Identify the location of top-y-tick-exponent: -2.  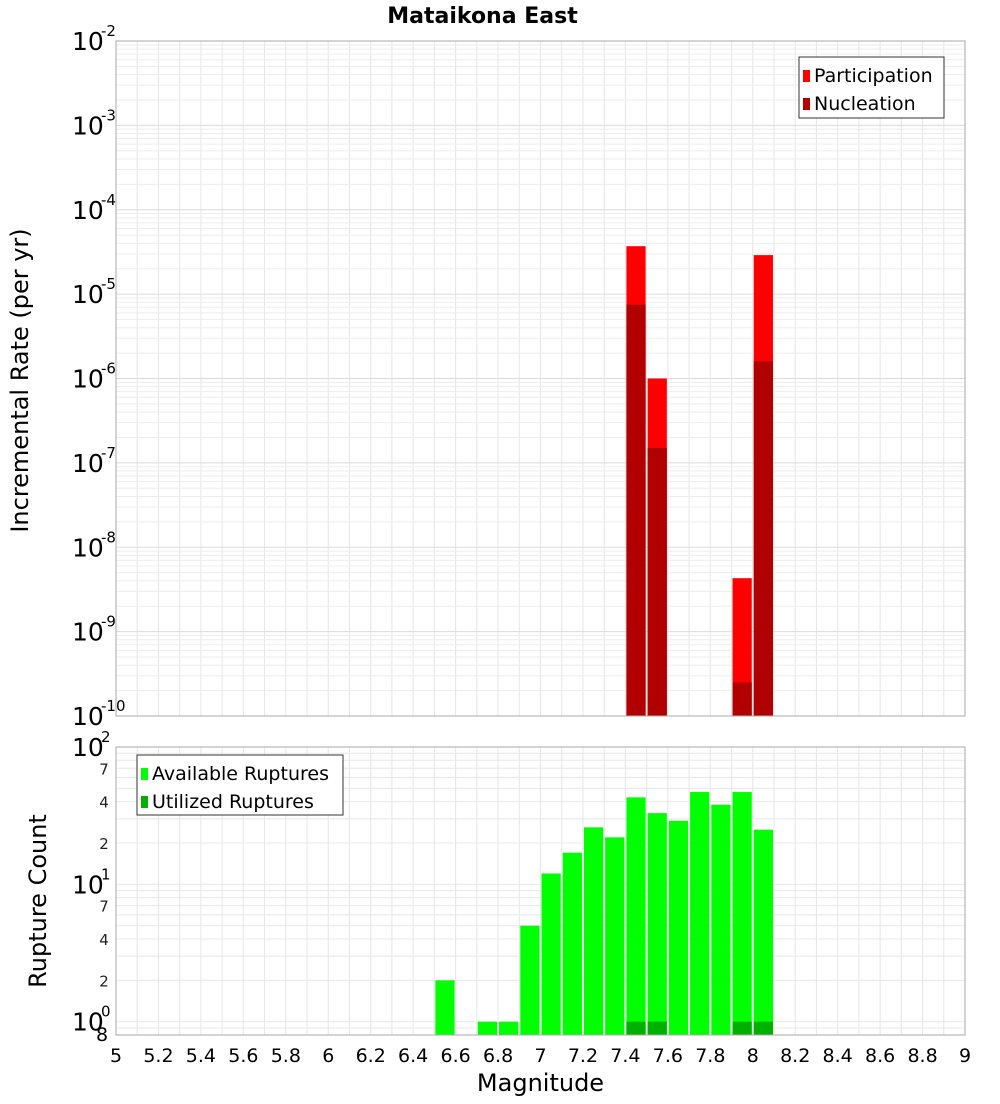
(108, 31).